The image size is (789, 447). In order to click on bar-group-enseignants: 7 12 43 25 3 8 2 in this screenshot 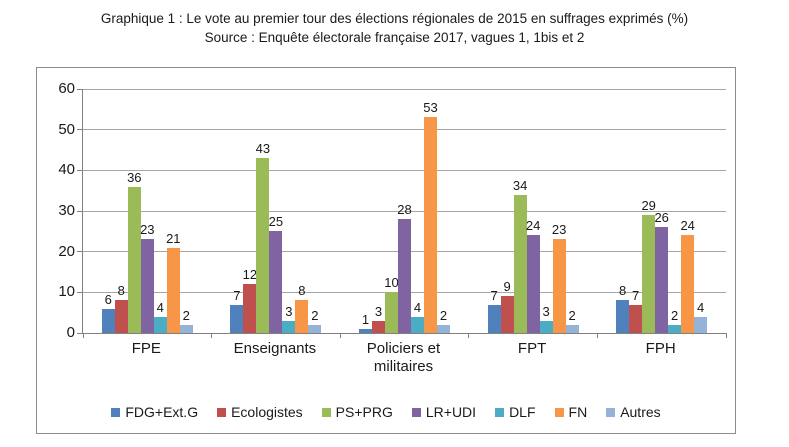, I will do `click(276, 211)`.